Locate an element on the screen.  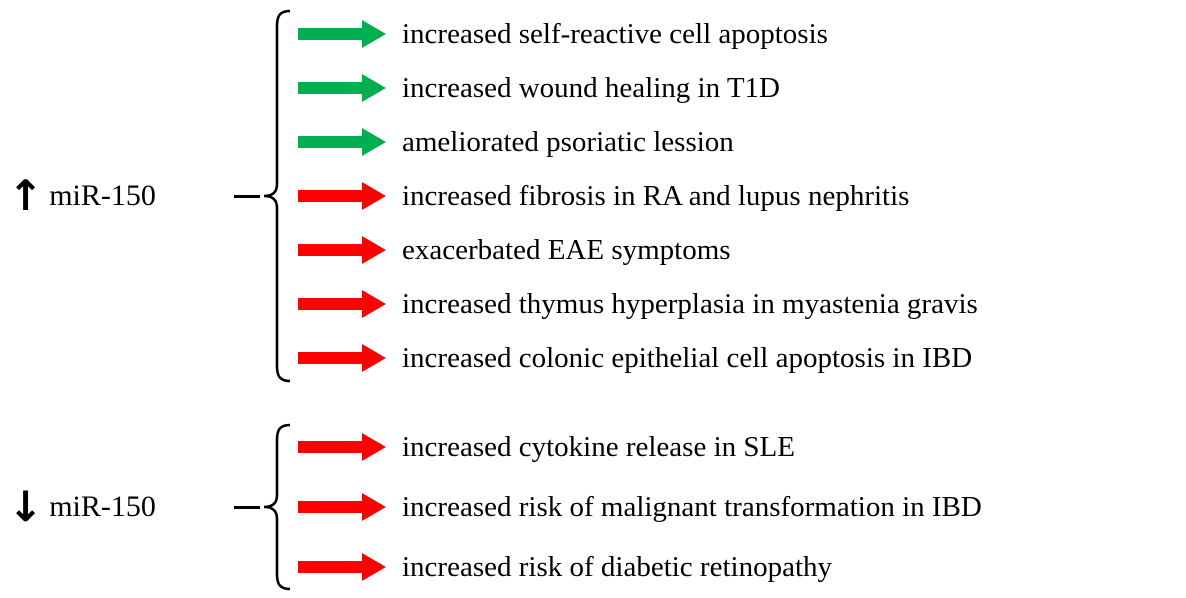
effect-item: increased wound healing in T1D is located at coordinates (637, 88).